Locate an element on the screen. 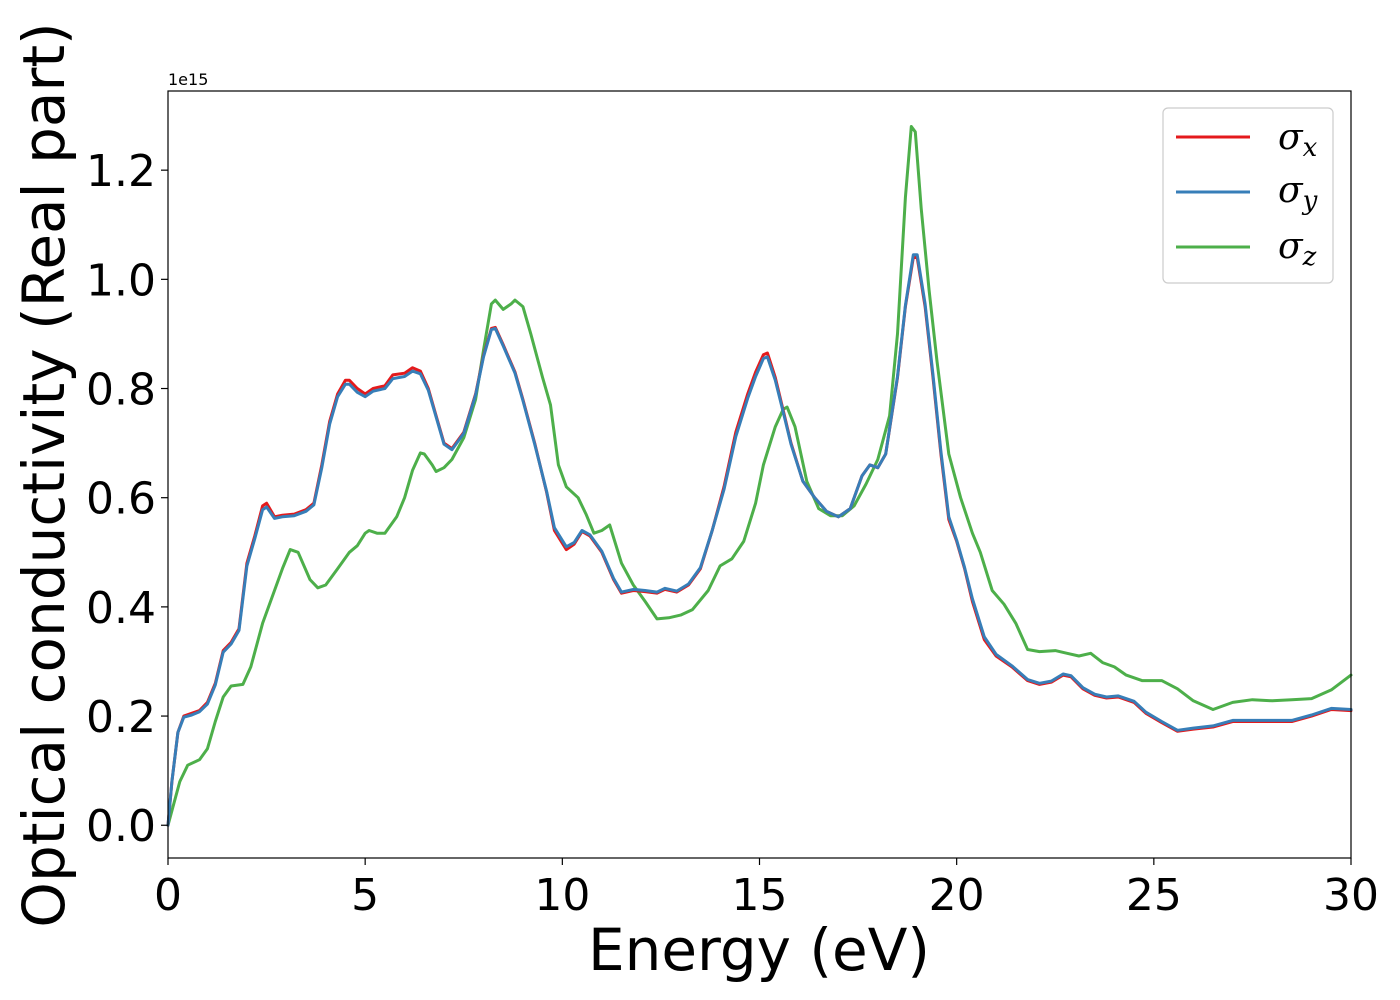  legend-label-sigma-y: σy is located at coordinates (1298, 193).